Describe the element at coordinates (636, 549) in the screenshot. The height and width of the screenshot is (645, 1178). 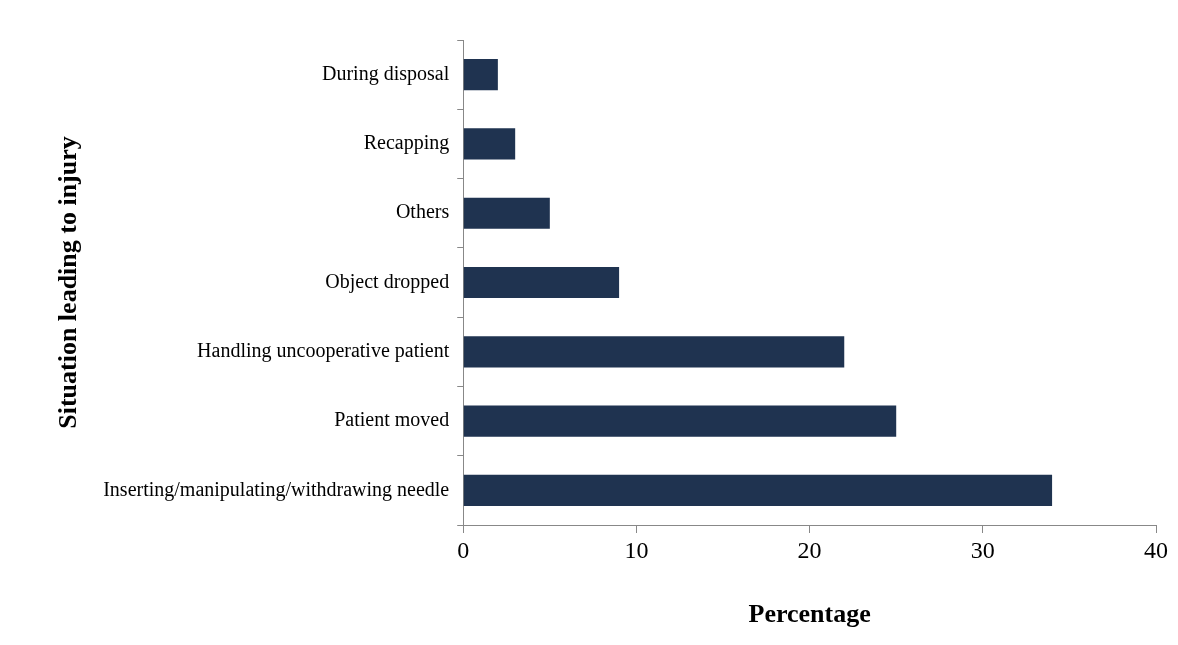
I see `x-tick-label: 10` at that location.